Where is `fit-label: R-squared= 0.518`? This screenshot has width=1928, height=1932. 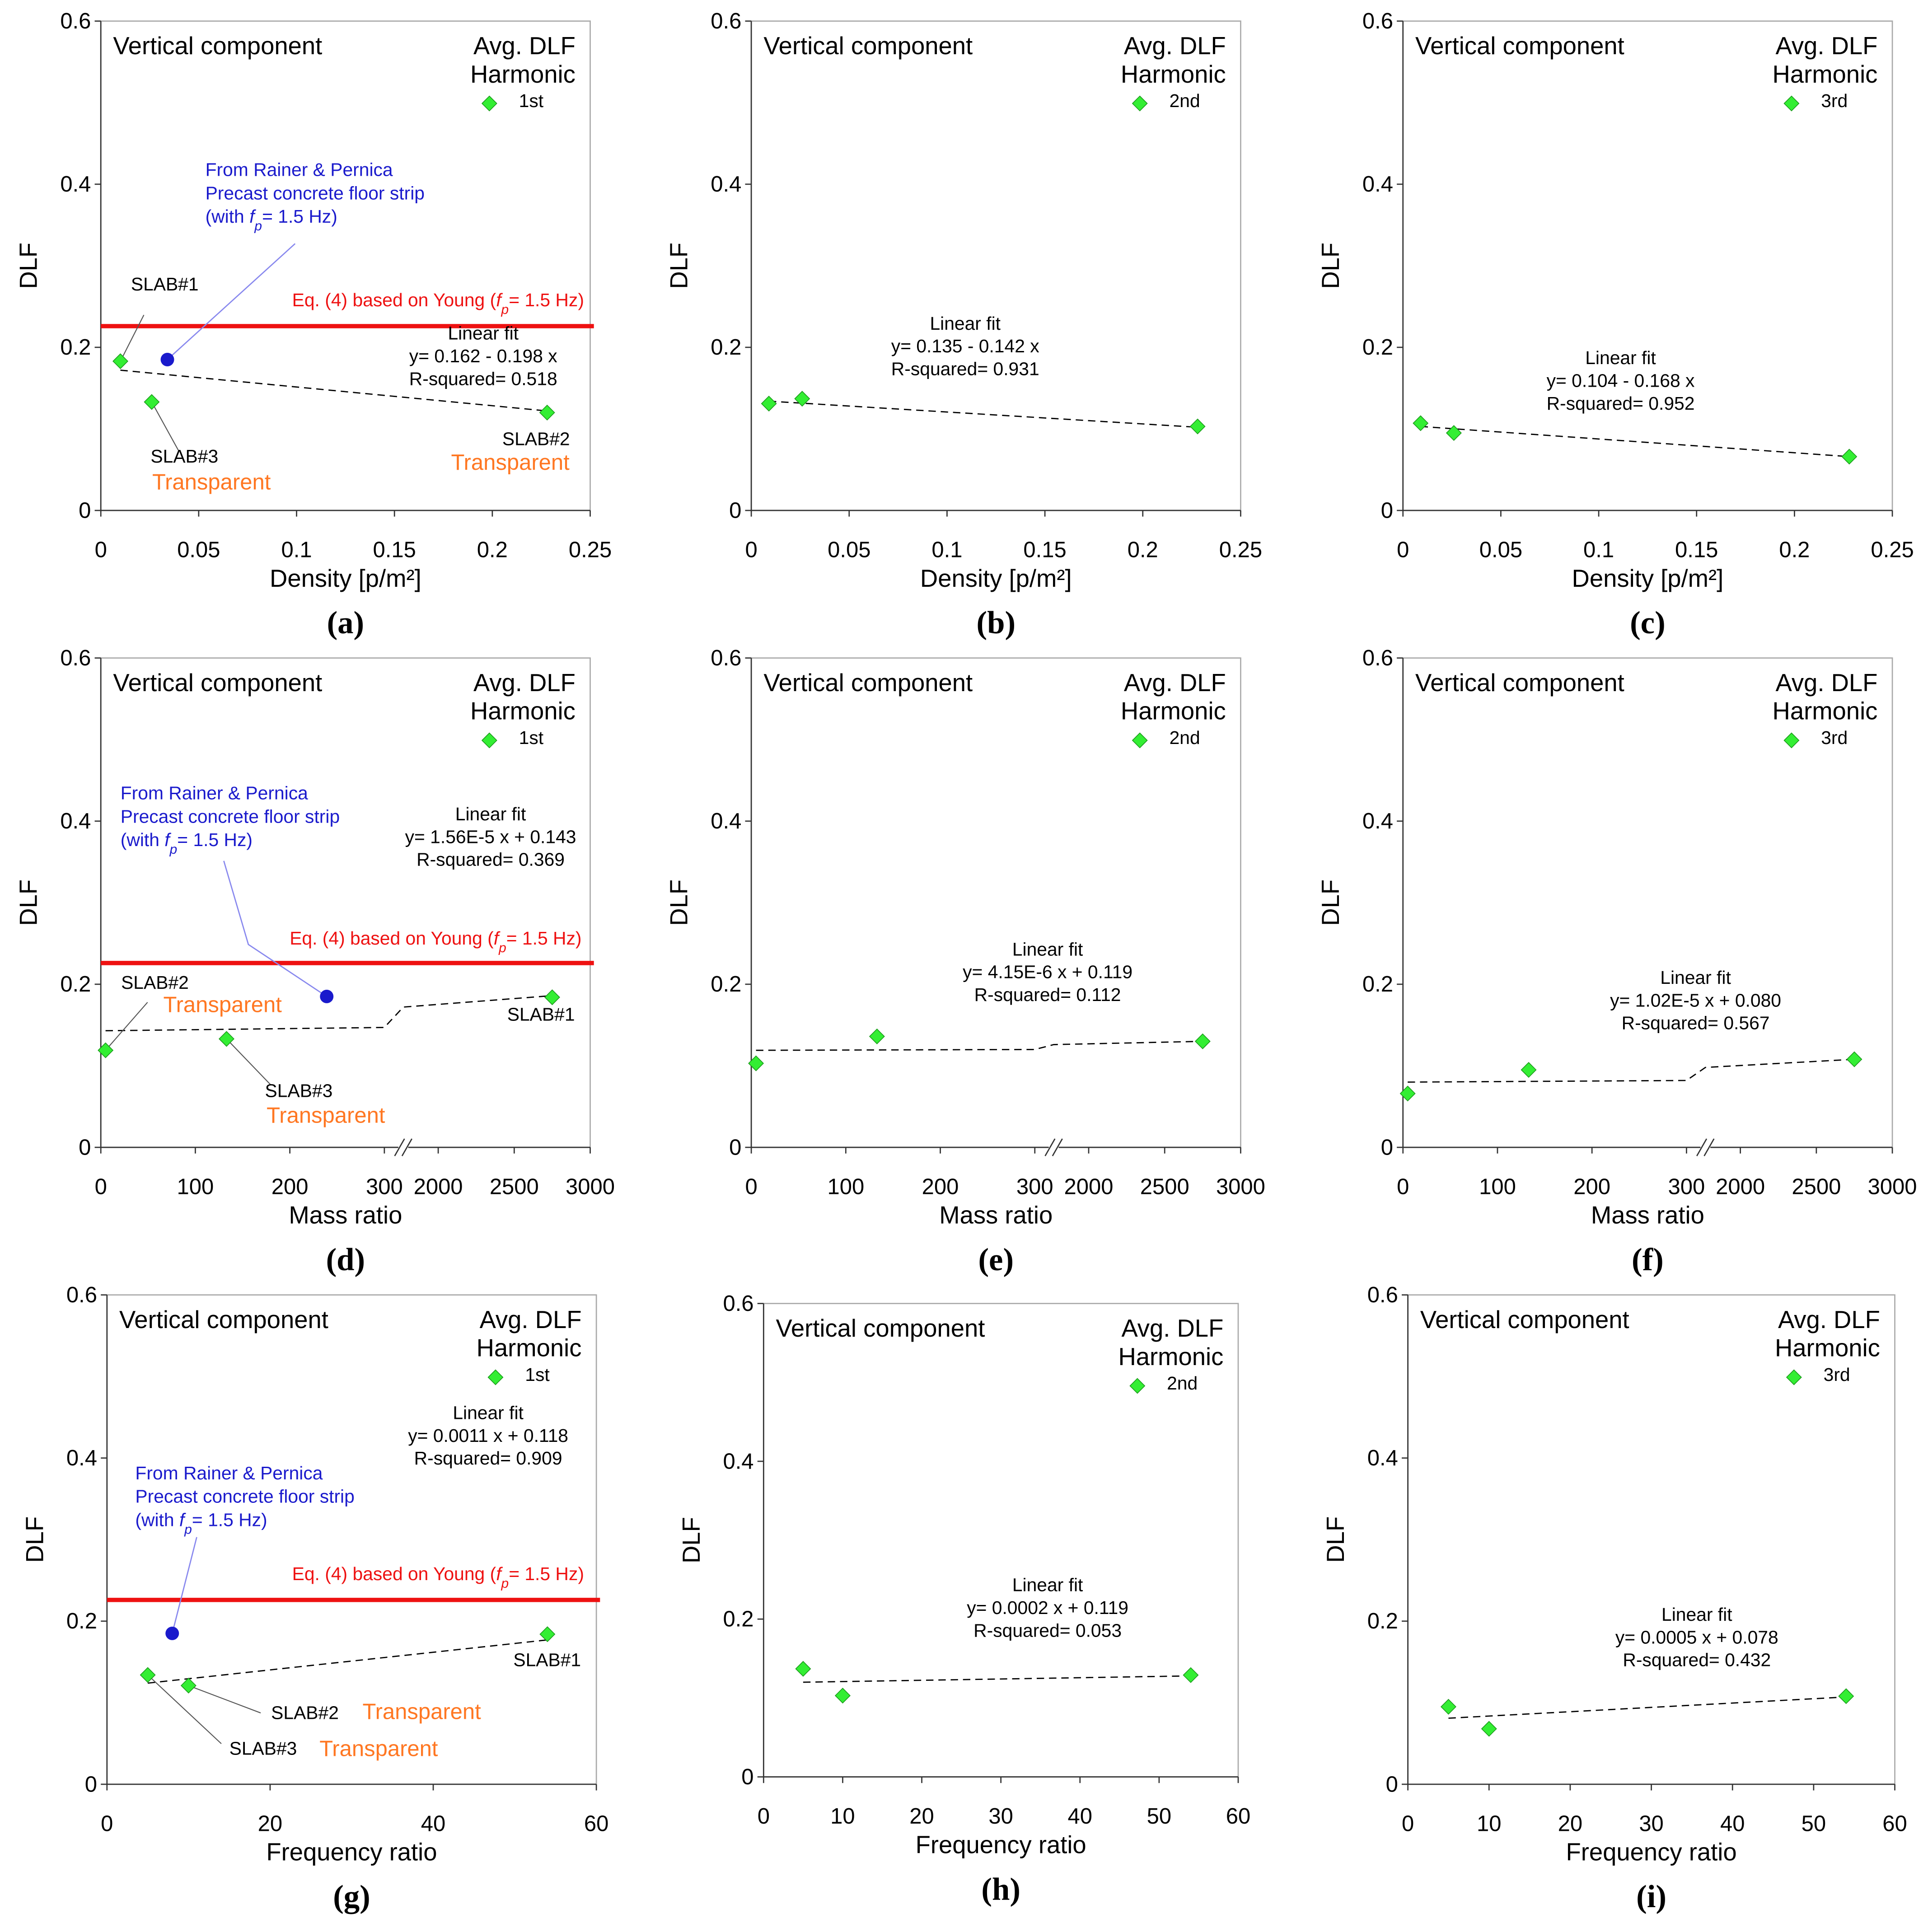 fit-label: R-squared= 0.518 is located at coordinates (483, 378).